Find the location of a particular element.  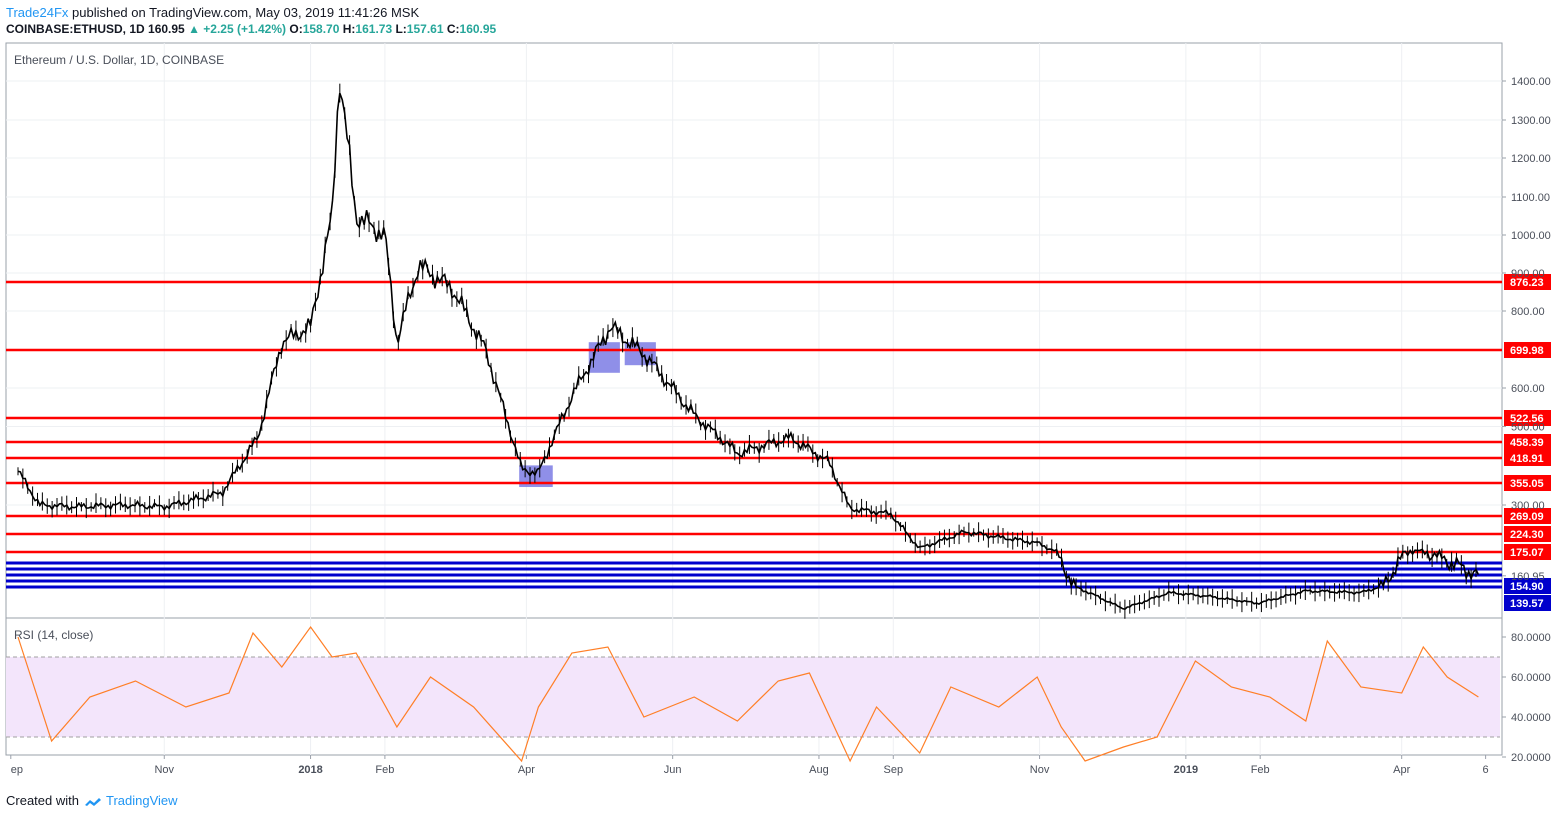

level-price-label: 699.98 is located at coordinates (1527, 351).